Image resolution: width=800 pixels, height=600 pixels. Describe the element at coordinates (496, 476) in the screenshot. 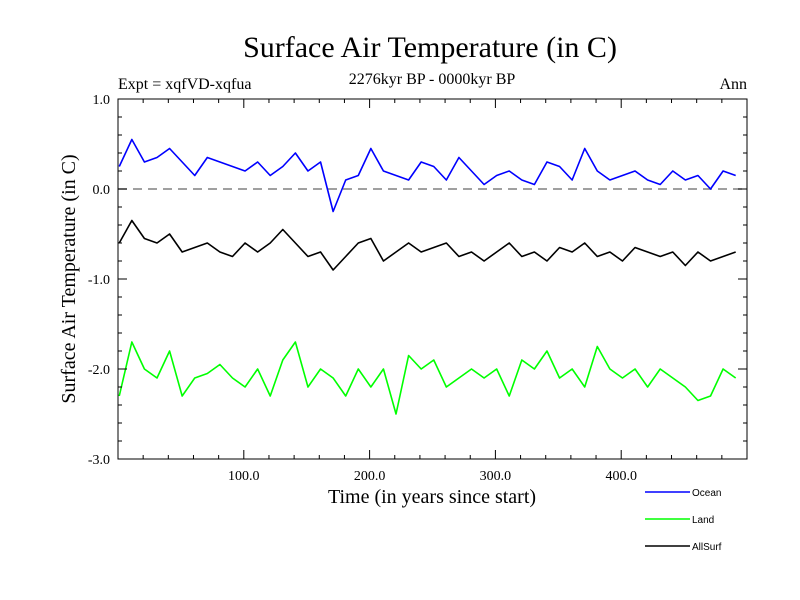

I see `x-tick-label: 300.0` at that location.